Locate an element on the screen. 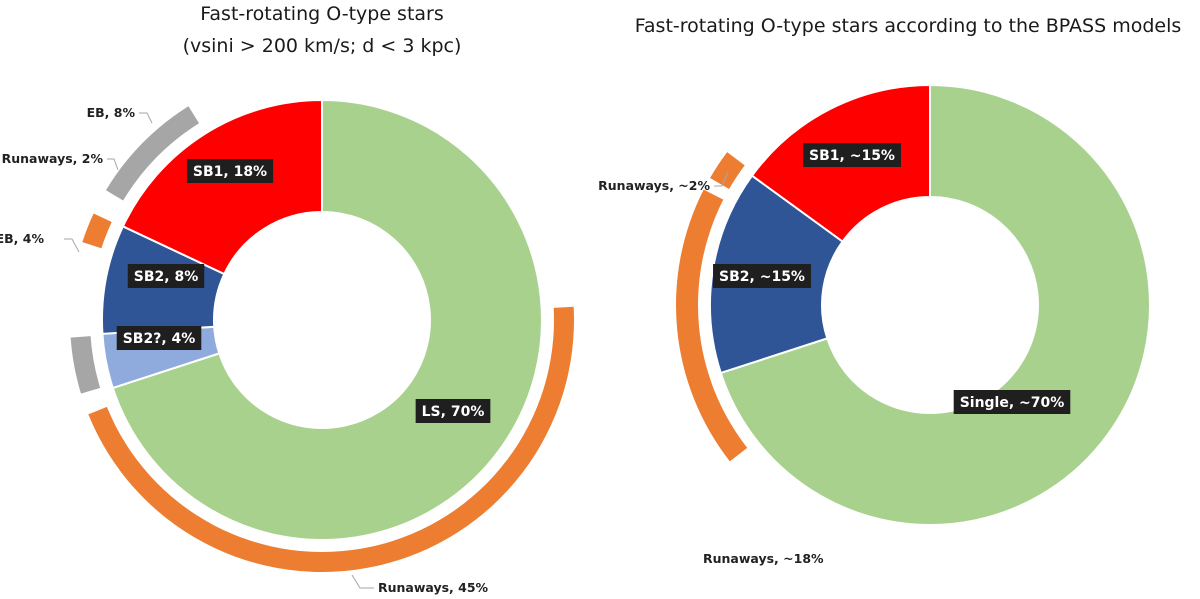 This screenshot has width=1200, height=599. slice-label-sb2-4-text: SB2?, 4% is located at coordinates (159, 339).